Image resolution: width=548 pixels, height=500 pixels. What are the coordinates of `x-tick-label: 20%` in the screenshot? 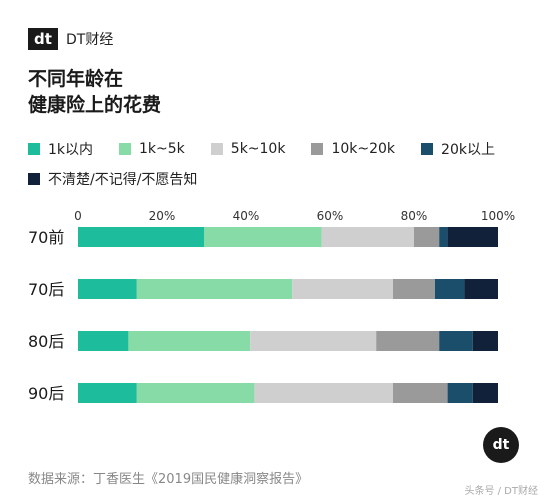 It's located at (162, 216).